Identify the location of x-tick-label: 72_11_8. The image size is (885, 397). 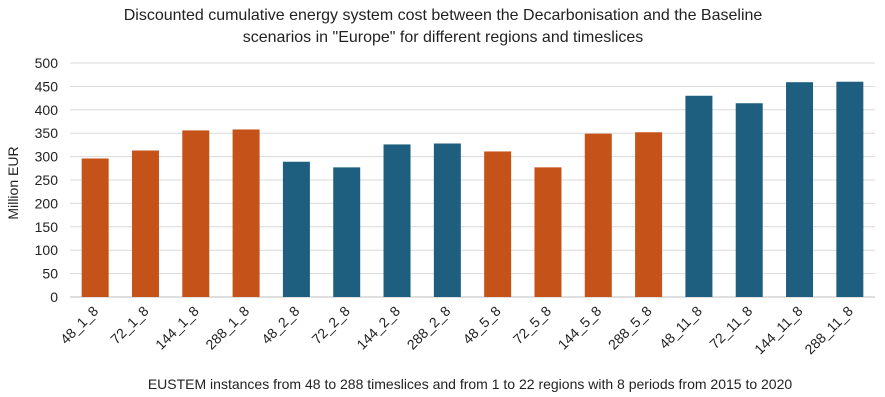
(730, 327).